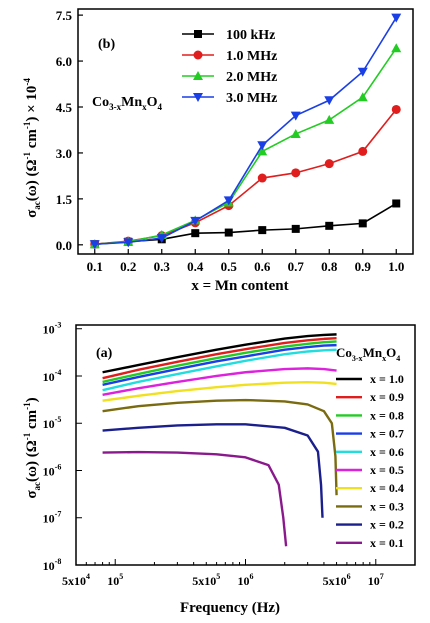 This screenshot has width=430, height=623. I want to click on panel-b-ytick-label: 7.5, so click(64, 15).